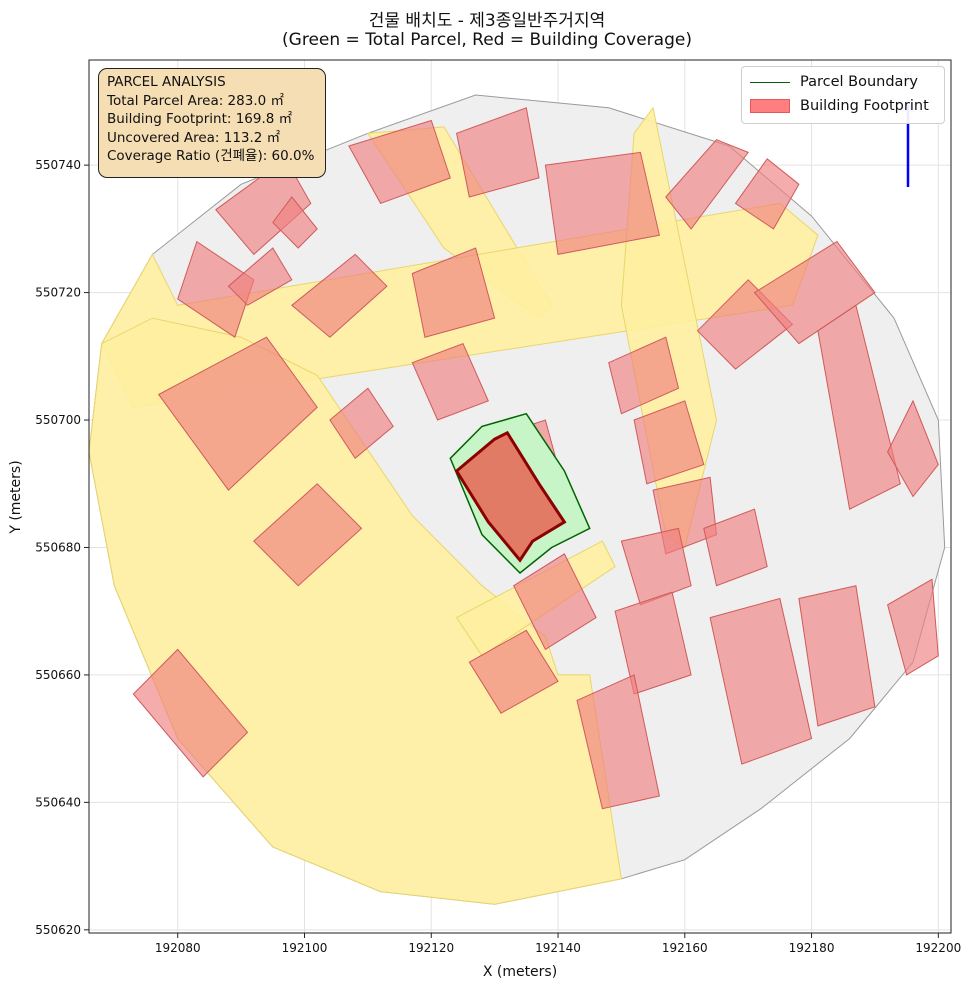  I want to click on y-tick-label: 550740, so click(58, 165).